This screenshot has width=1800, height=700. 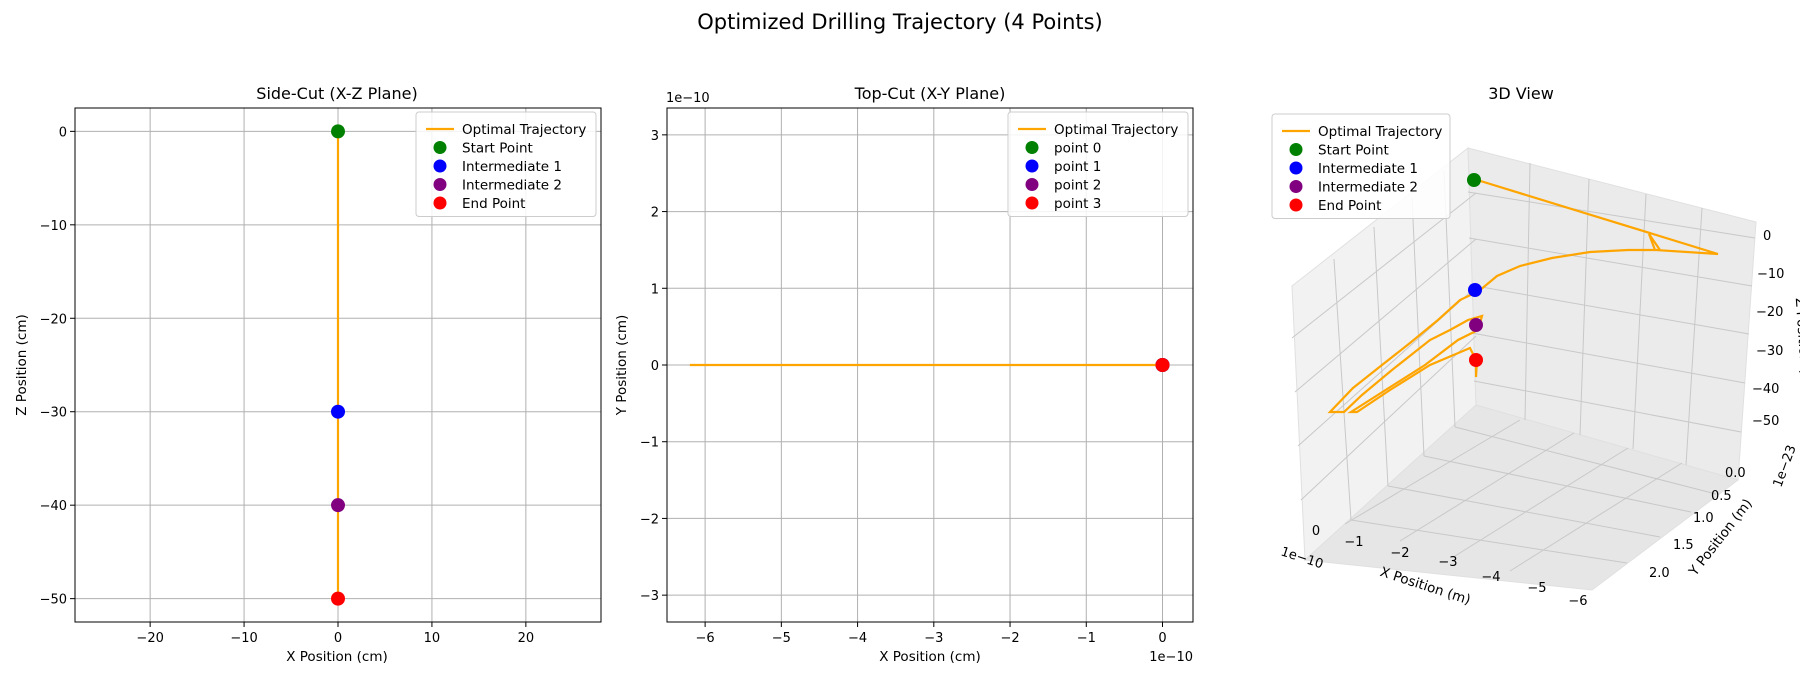 I want to click on top-y-tick-label: −1, so click(x=649, y=443).